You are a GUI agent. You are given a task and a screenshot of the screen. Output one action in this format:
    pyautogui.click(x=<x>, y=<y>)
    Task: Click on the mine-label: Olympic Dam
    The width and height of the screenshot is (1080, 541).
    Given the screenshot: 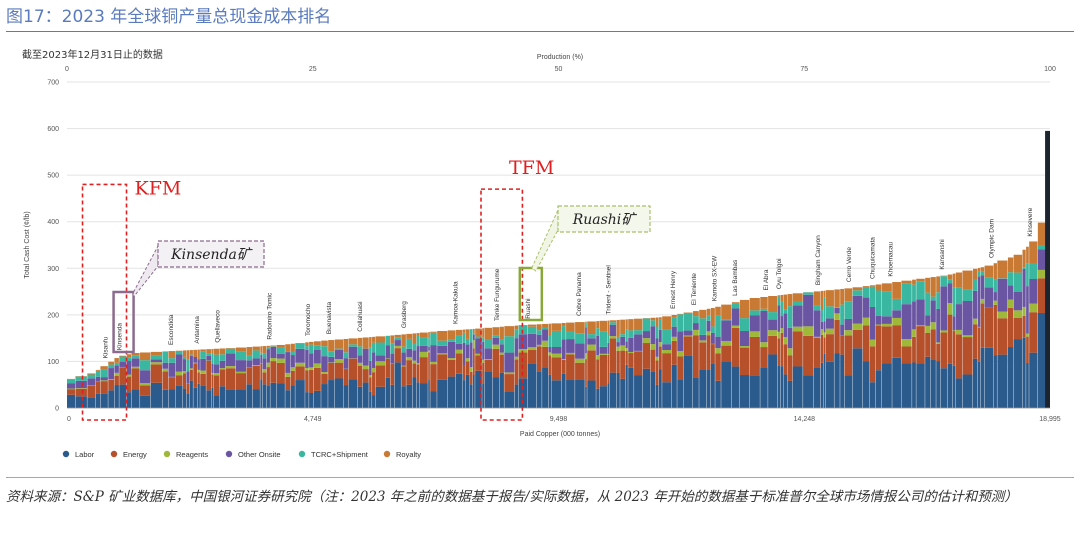 What is the action you would take?
    pyautogui.click(x=991, y=238)
    